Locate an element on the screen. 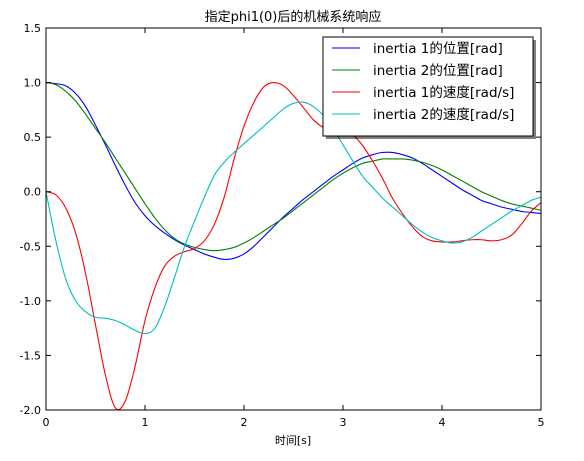 This screenshot has height=461, width=584. x-tick-label: 4 is located at coordinates (442, 422).